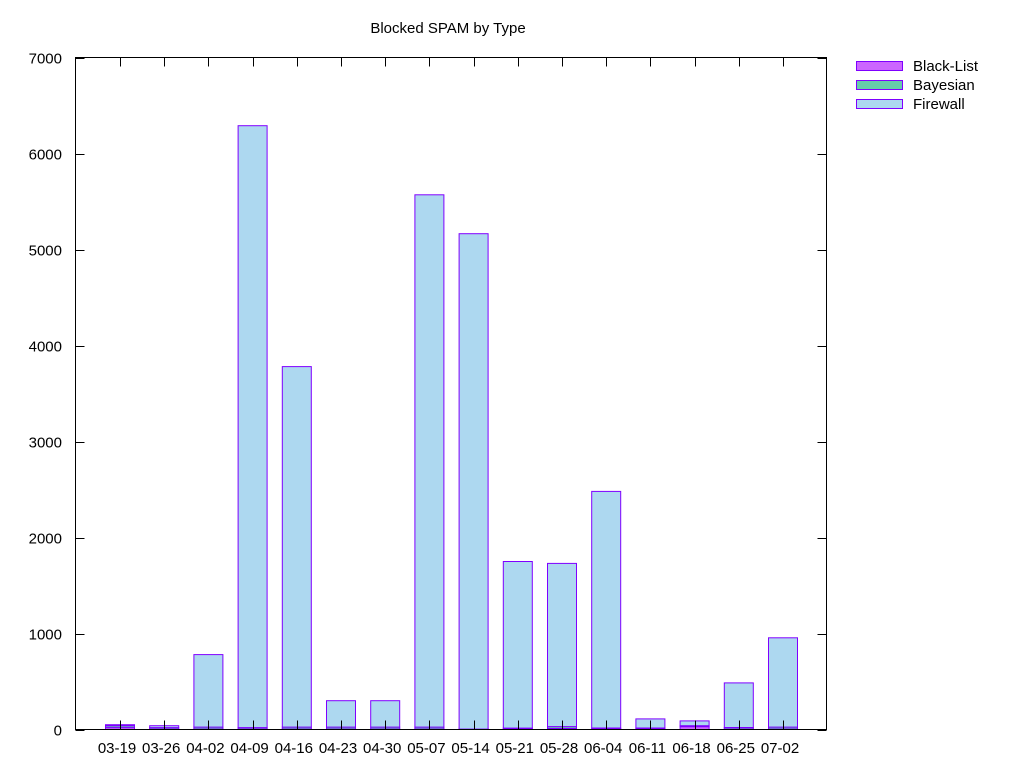 The width and height of the screenshot is (1024, 768). What do you see at coordinates (879, 104) in the screenshot?
I see `legend-swatch-firewall` at bounding box center [879, 104].